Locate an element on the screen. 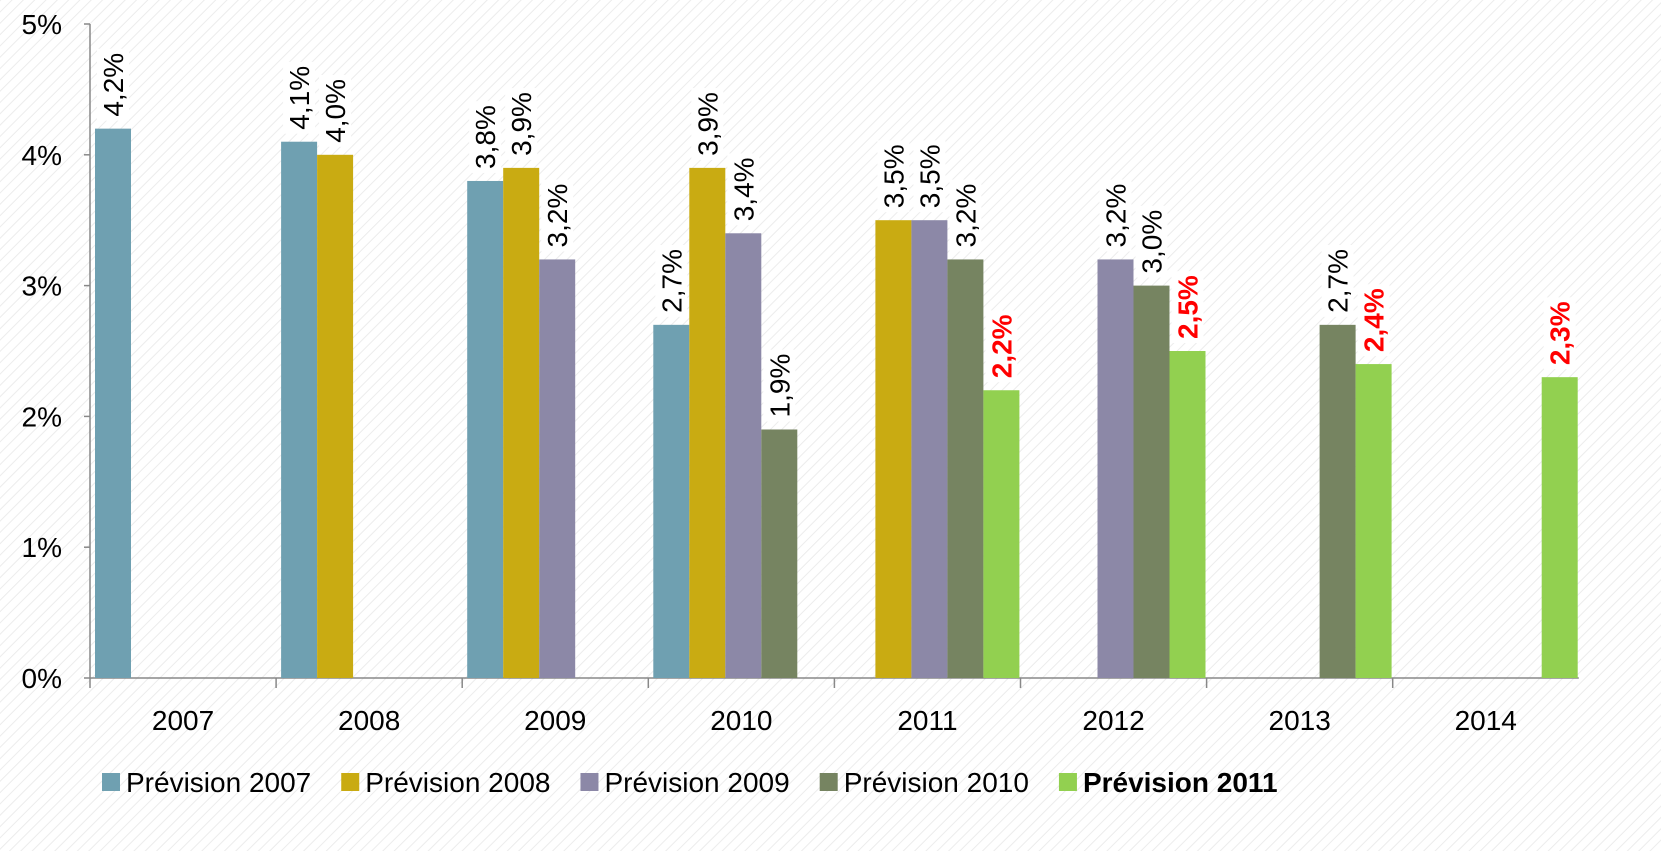 The width and height of the screenshot is (1661, 851). value-label: 3,4% is located at coordinates (743, 189).